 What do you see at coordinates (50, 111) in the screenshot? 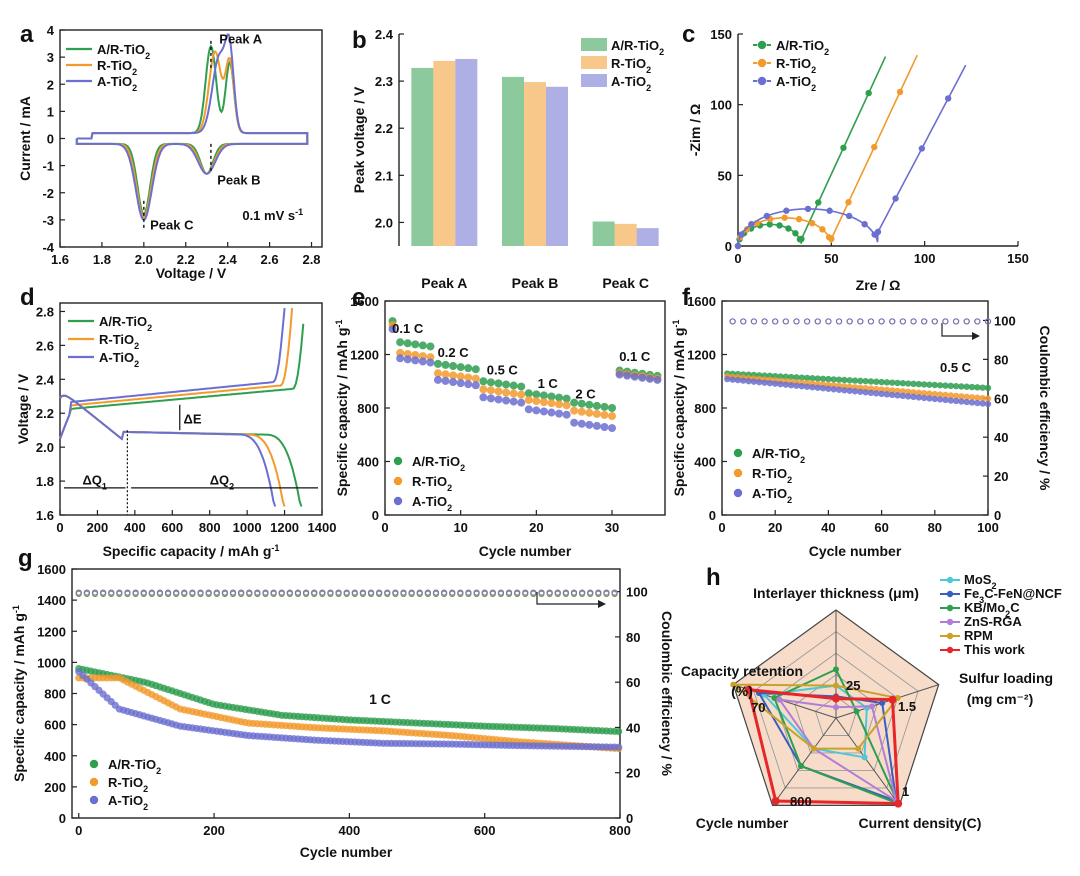
I see `y-tick-label: 1` at bounding box center [50, 111].